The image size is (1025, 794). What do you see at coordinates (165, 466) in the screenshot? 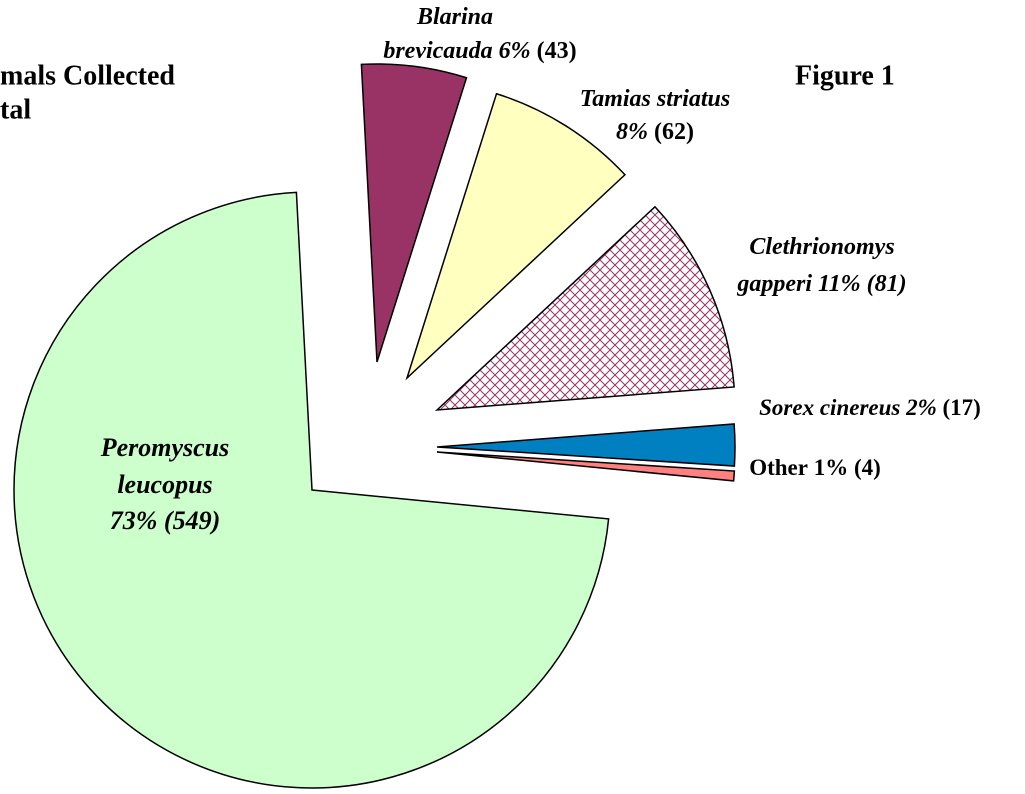
I see `slice-label: Peromyscus leucopus` at bounding box center [165, 466].